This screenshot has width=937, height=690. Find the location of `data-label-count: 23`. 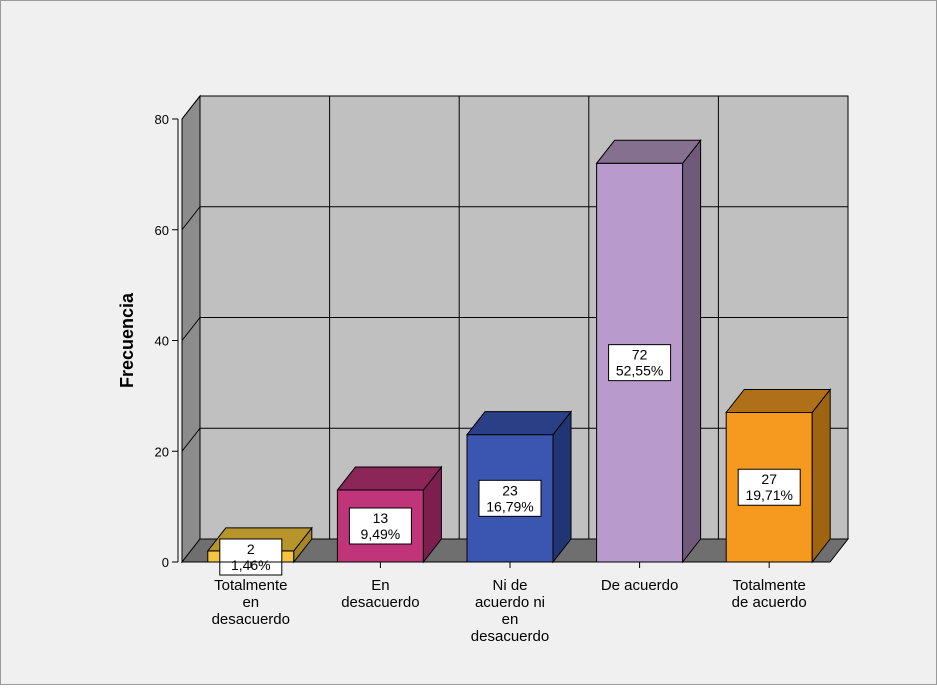

data-label-count: 23 is located at coordinates (510, 490).